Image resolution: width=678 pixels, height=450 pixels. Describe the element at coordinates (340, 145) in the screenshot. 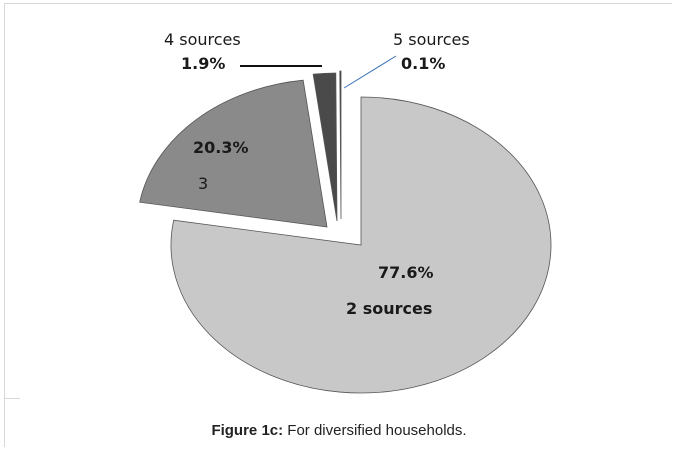

I see `pie-slice-5-sources` at that location.